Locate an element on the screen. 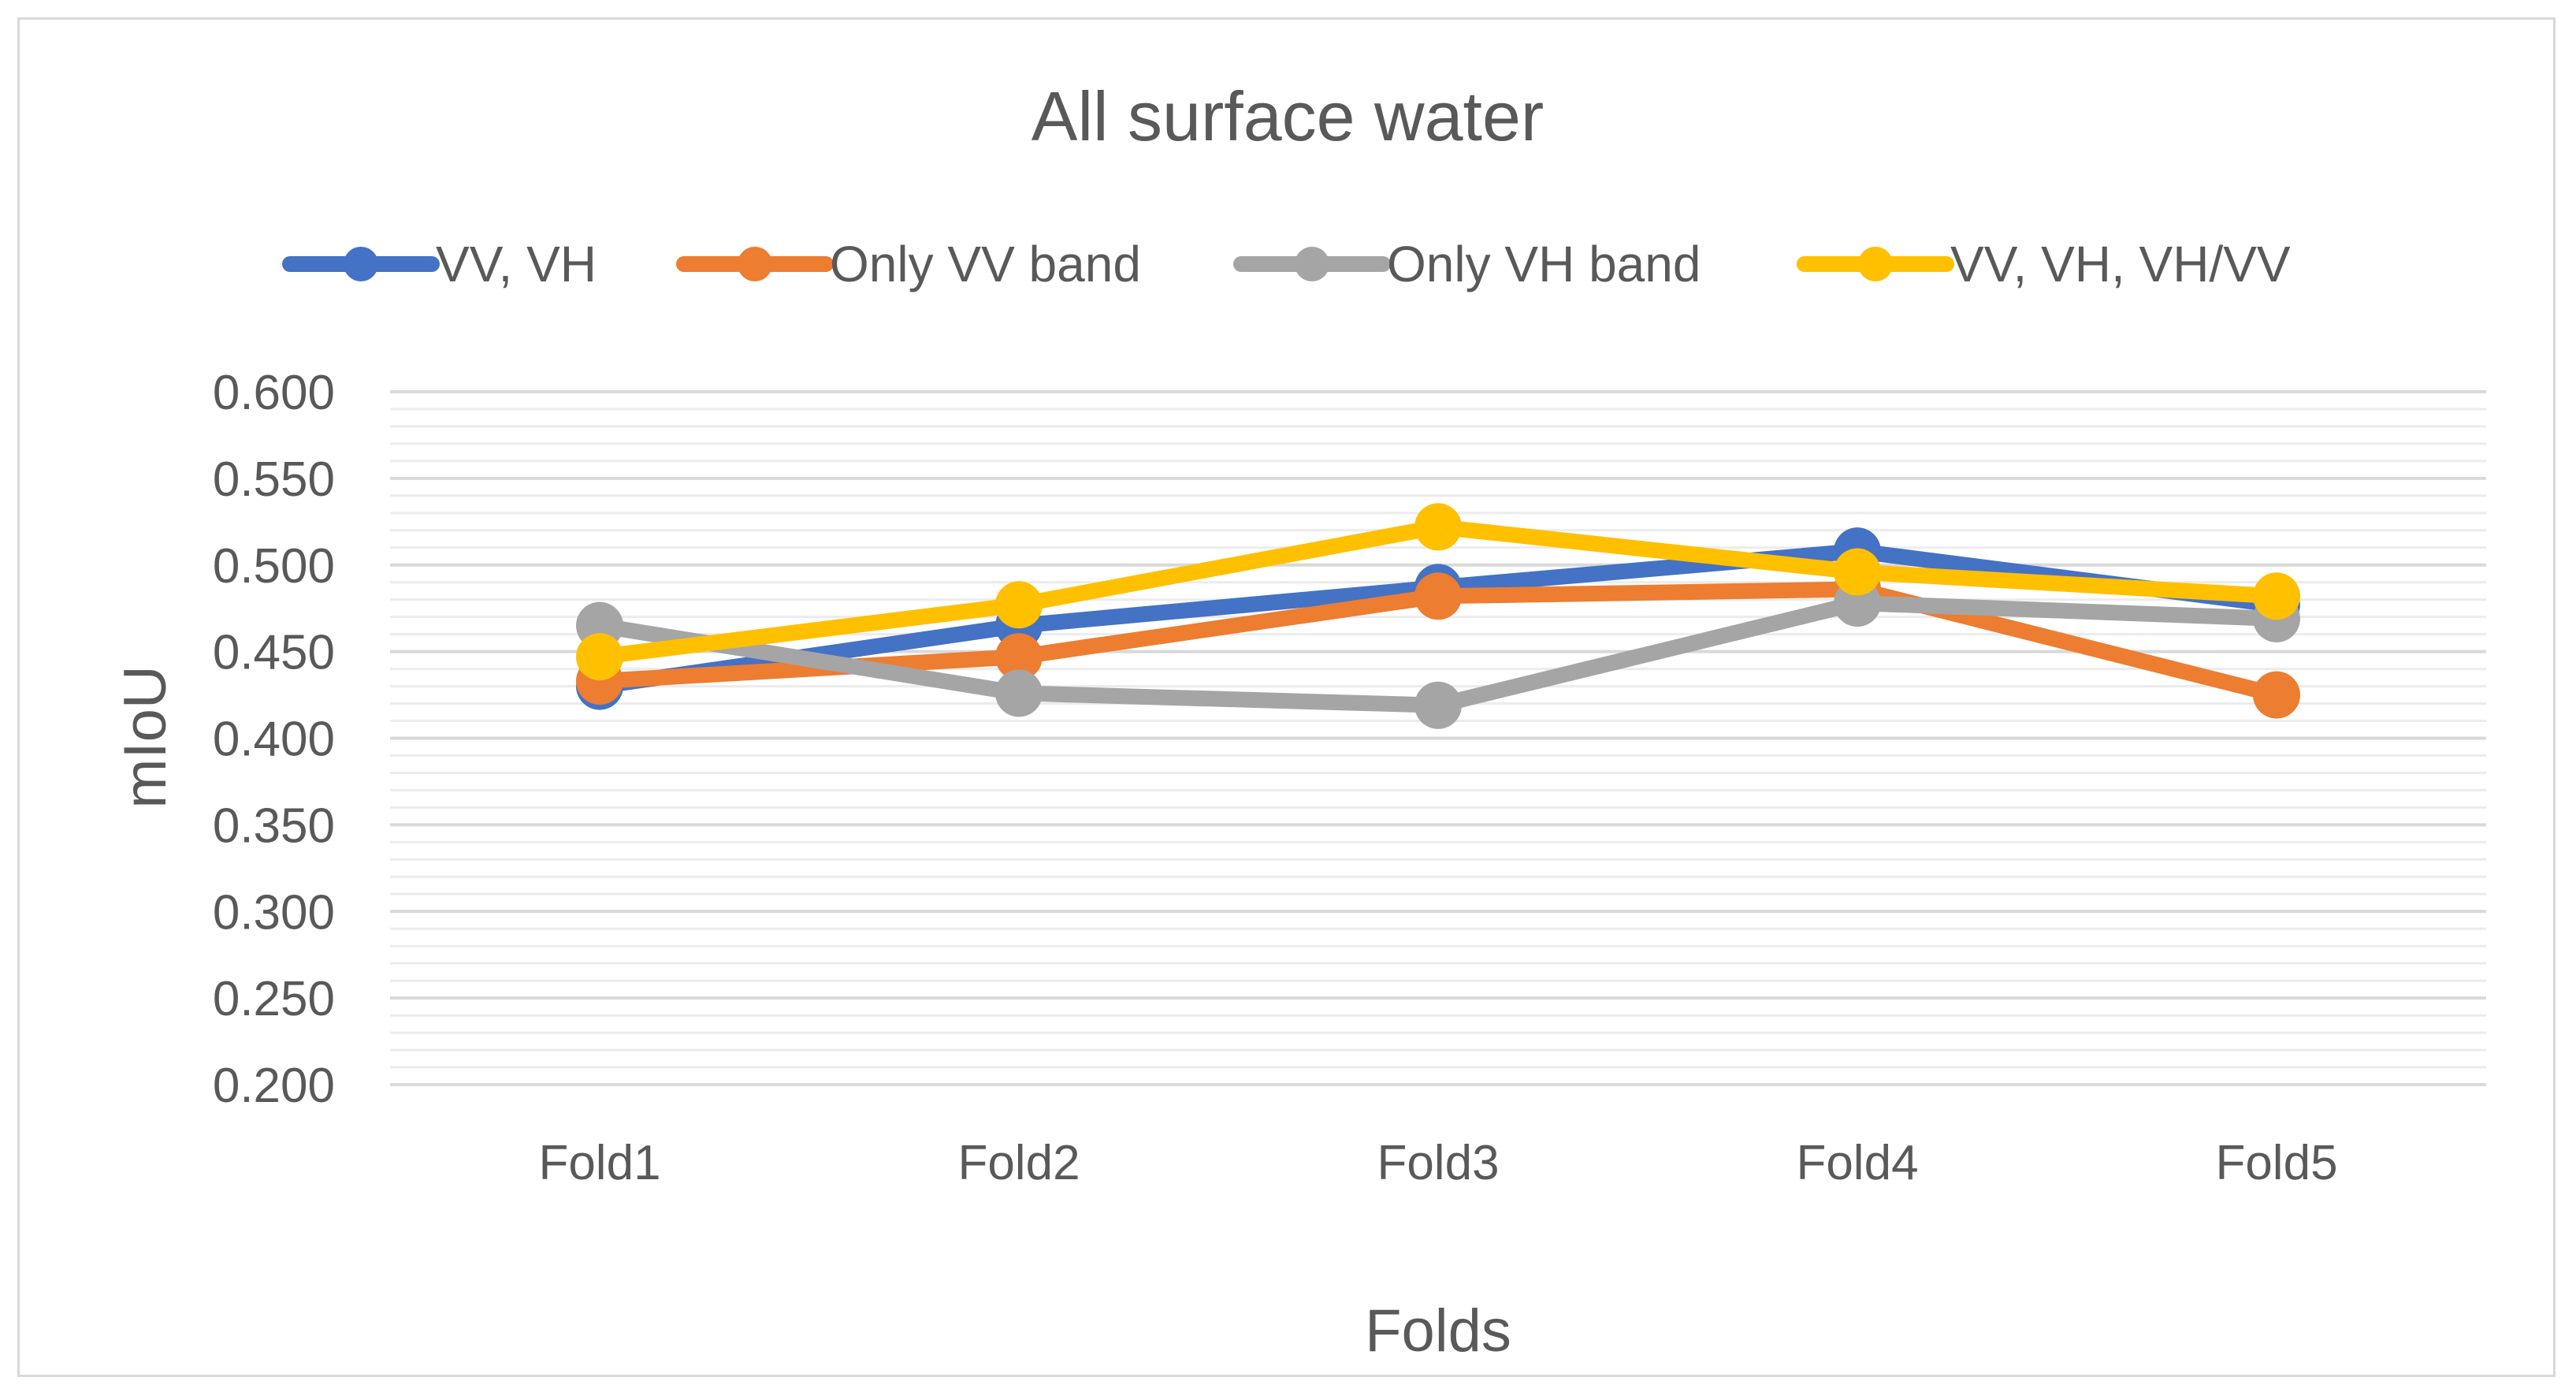 The width and height of the screenshot is (2576, 1396). y-tick-label: 0.600 is located at coordinates (274, 393).